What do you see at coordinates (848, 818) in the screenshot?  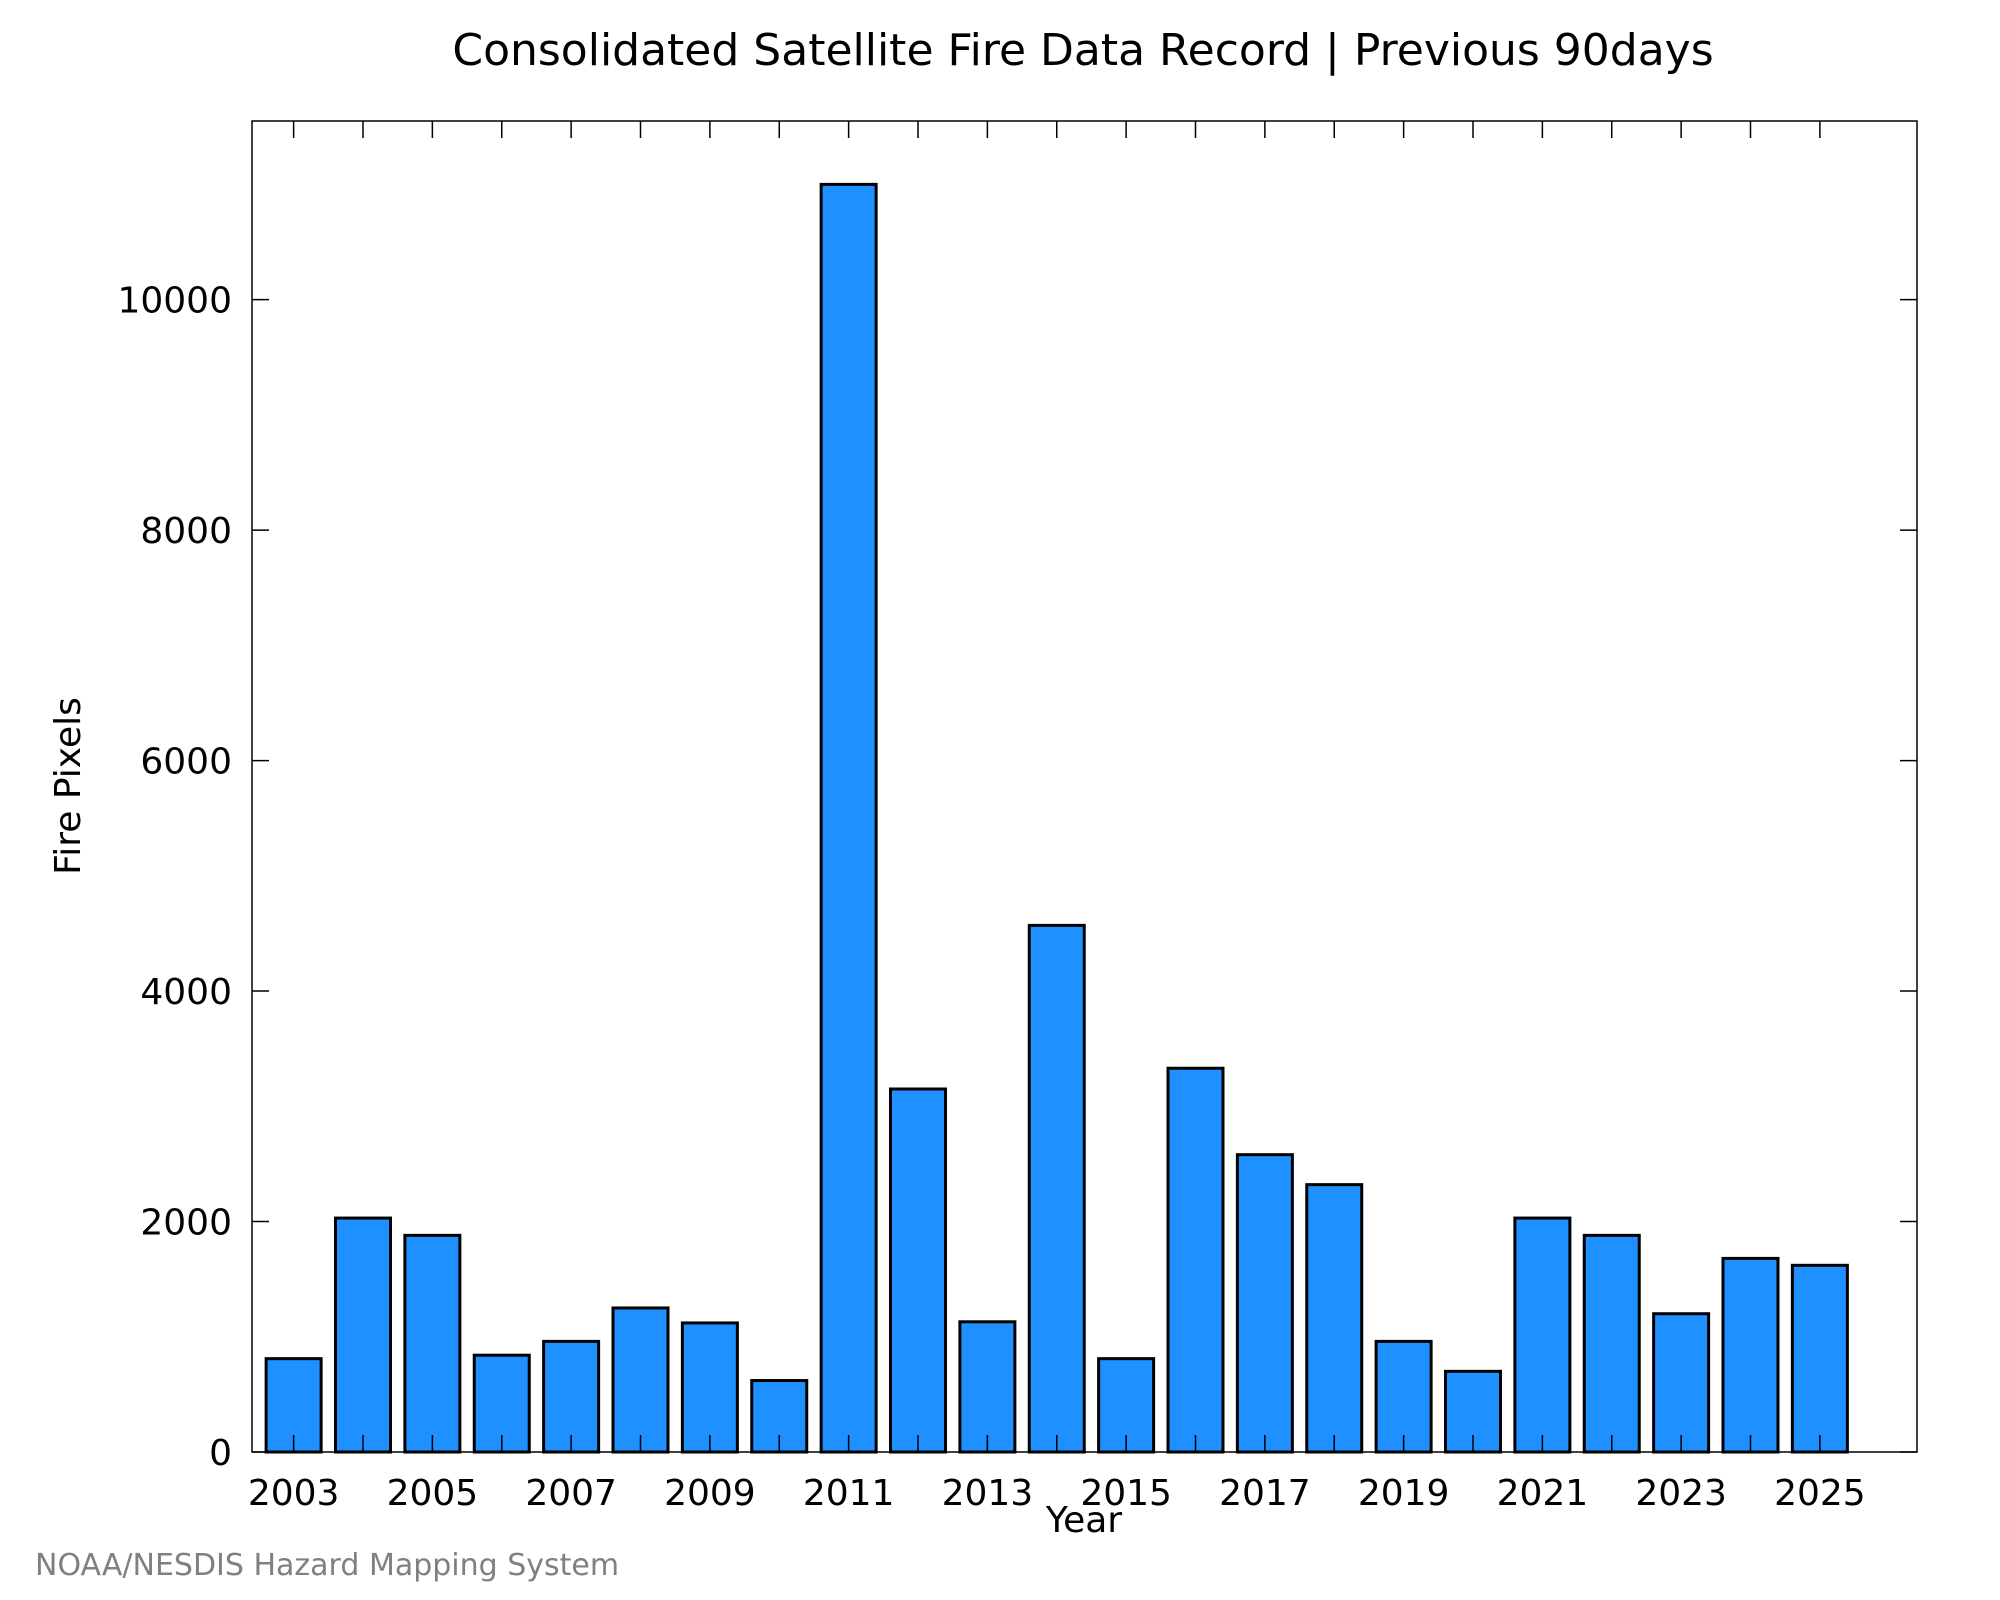 I see `bar-2011` at bounding box center [848, 818].